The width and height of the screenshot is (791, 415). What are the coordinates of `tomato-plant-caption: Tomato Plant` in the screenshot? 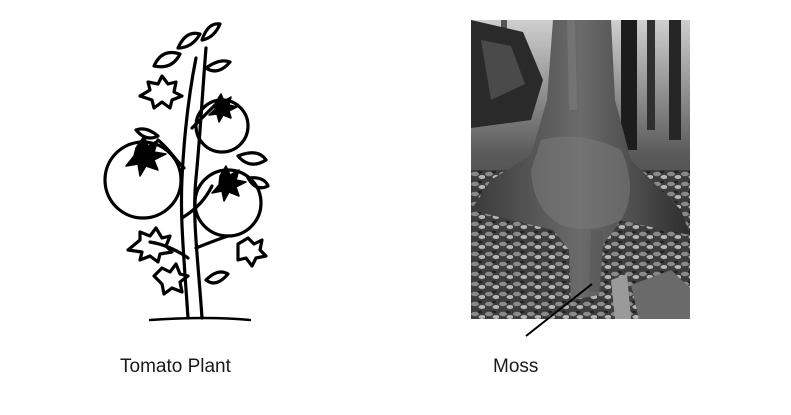 It's located at (175, 366).